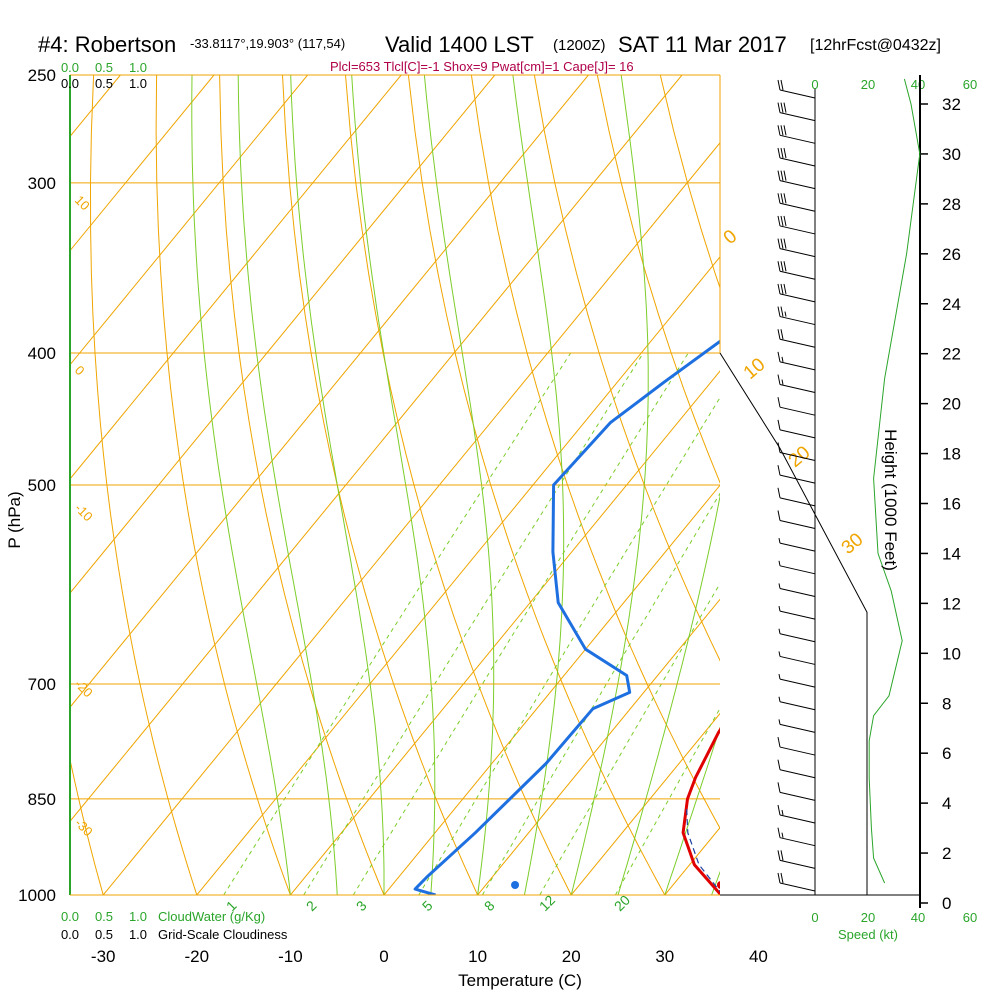  I want to click on adiabat-label: 30, so click(853, 544).